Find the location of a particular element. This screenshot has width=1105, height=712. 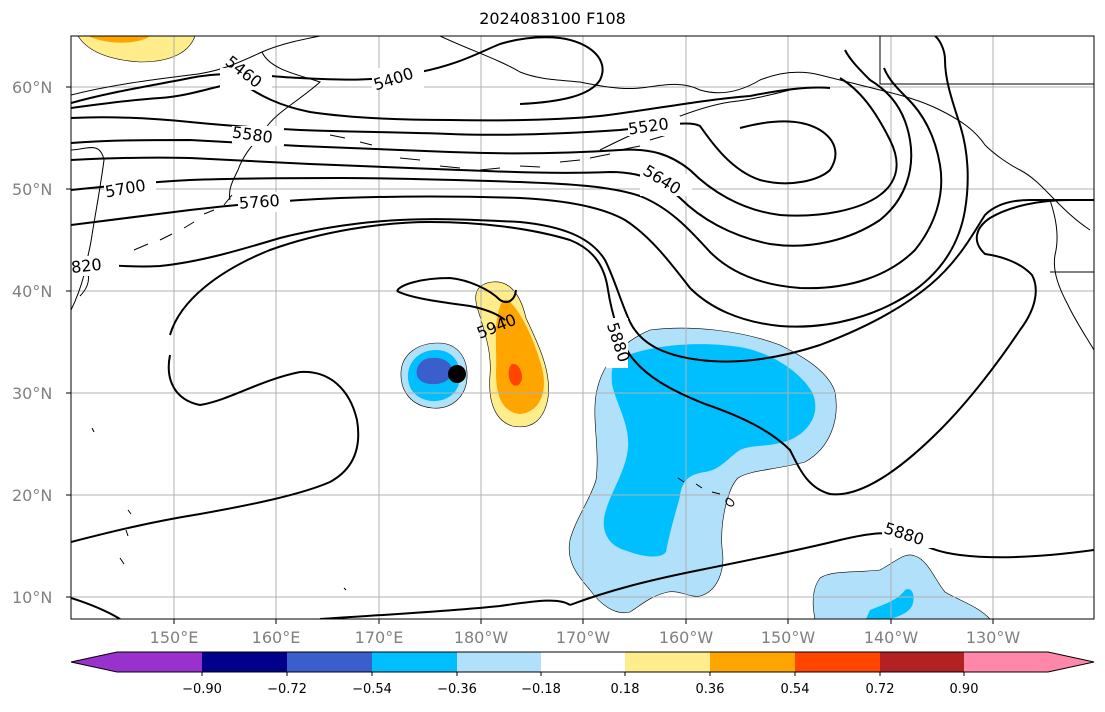

latitude-labels: 60°N 50°N 40°N 30°N 20°N 10°N is located at coordinates (32, 342).